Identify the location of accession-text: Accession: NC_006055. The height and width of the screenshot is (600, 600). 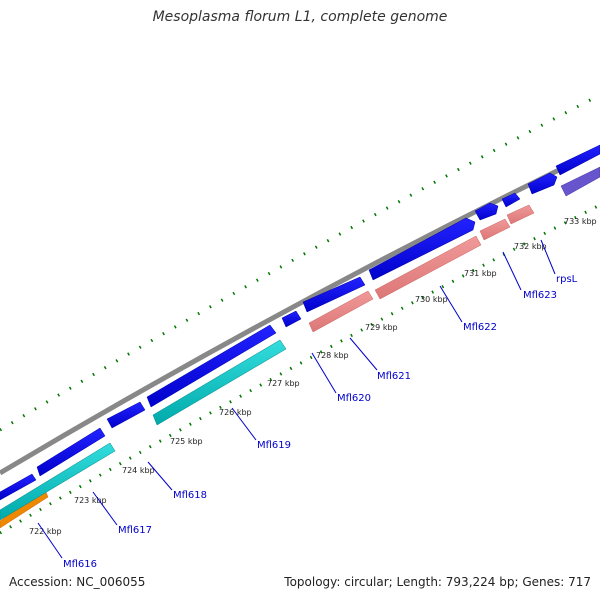
(77, 582).